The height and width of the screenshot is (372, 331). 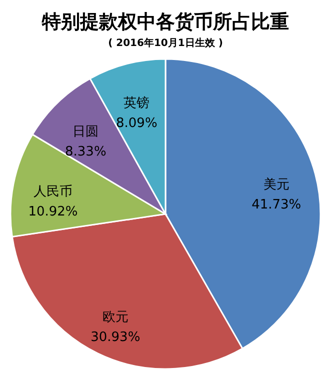 What do you see at coordinates (52, 192) in the screenshot?
I see `slice-label: 人民币` at bounding box center [52, 192].